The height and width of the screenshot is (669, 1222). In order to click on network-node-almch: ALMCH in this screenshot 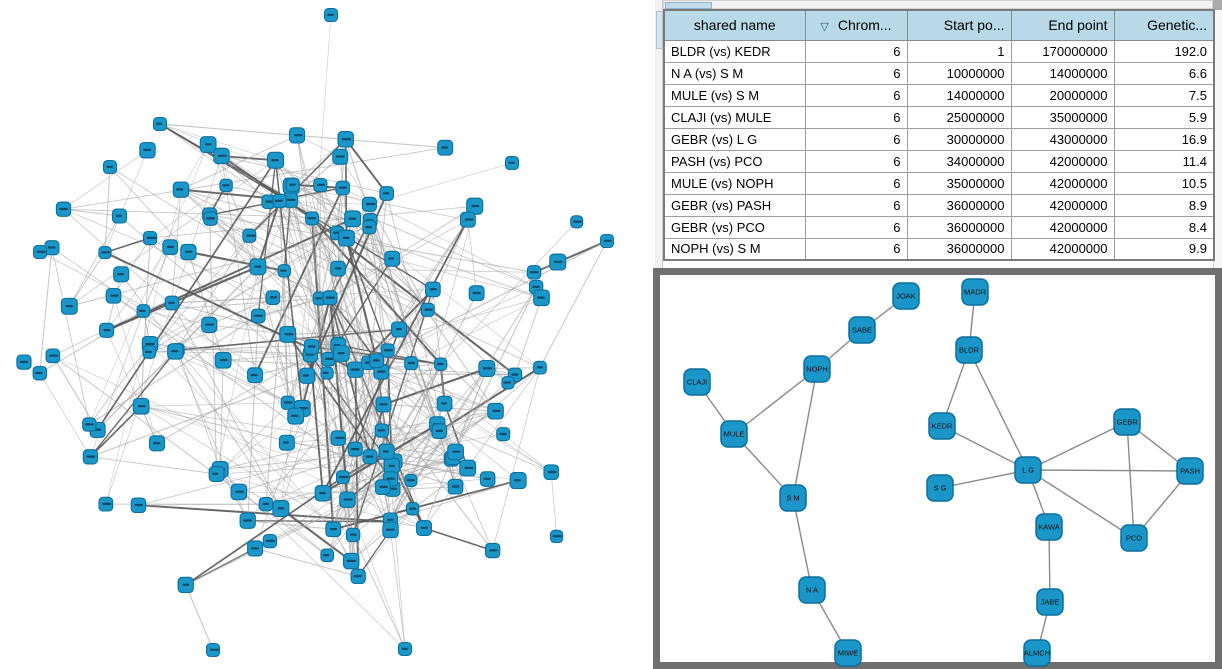, I will do `click(1037, 653)`.